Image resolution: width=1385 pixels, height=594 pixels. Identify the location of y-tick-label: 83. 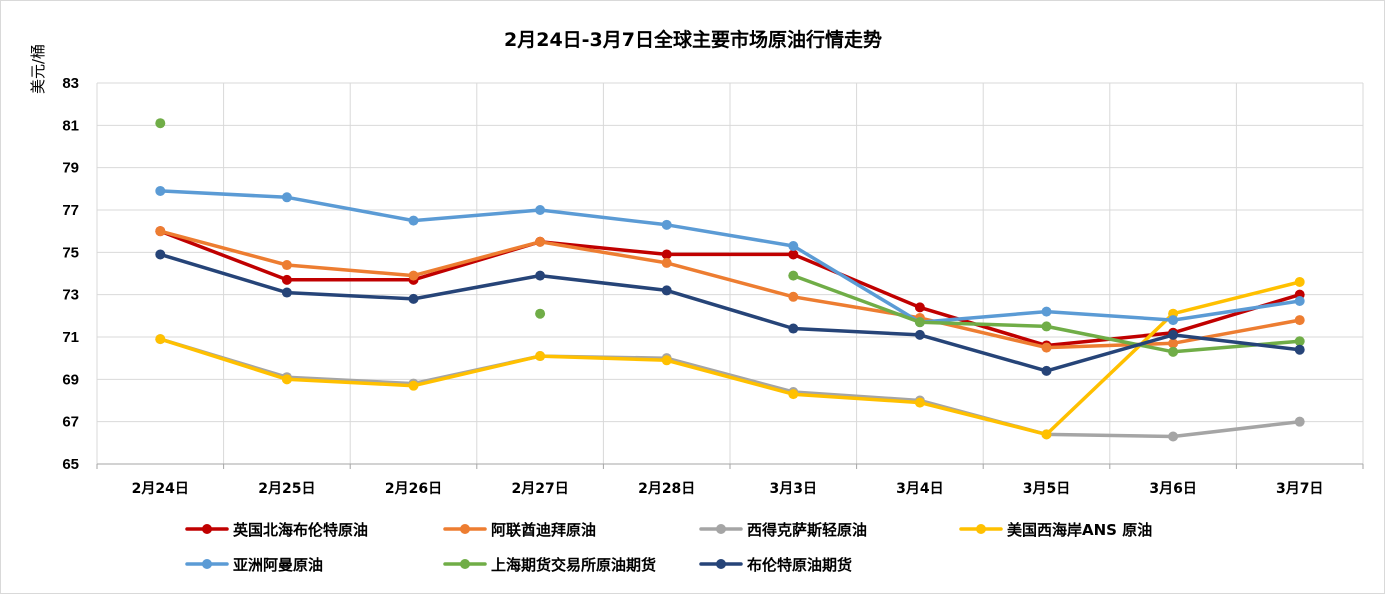
(70, 83).